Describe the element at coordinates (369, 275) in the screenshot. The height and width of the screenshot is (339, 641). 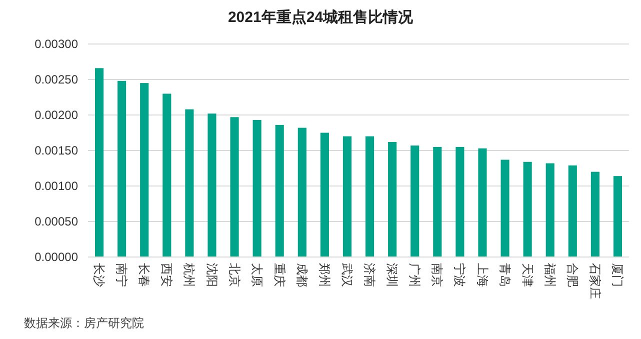
I see `x-tick-label: 济南` at that location.